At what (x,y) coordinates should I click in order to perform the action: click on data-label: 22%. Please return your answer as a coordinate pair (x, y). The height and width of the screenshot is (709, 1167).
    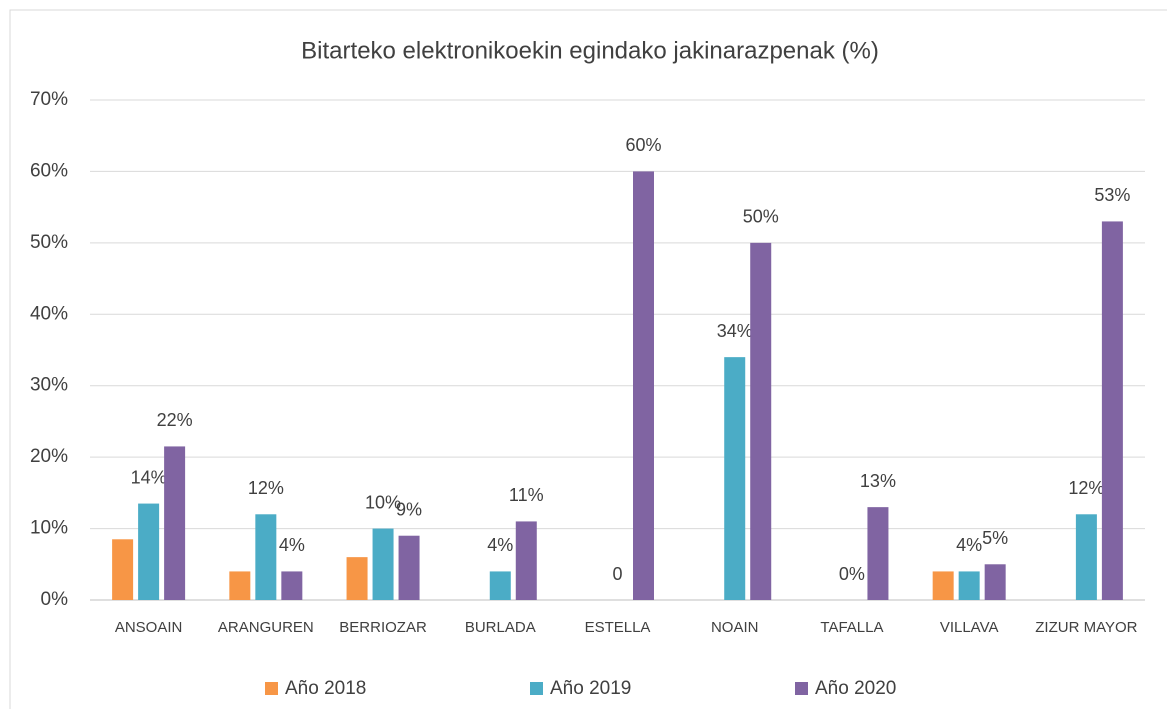
    Looking at the image, I should click on (175, 420).